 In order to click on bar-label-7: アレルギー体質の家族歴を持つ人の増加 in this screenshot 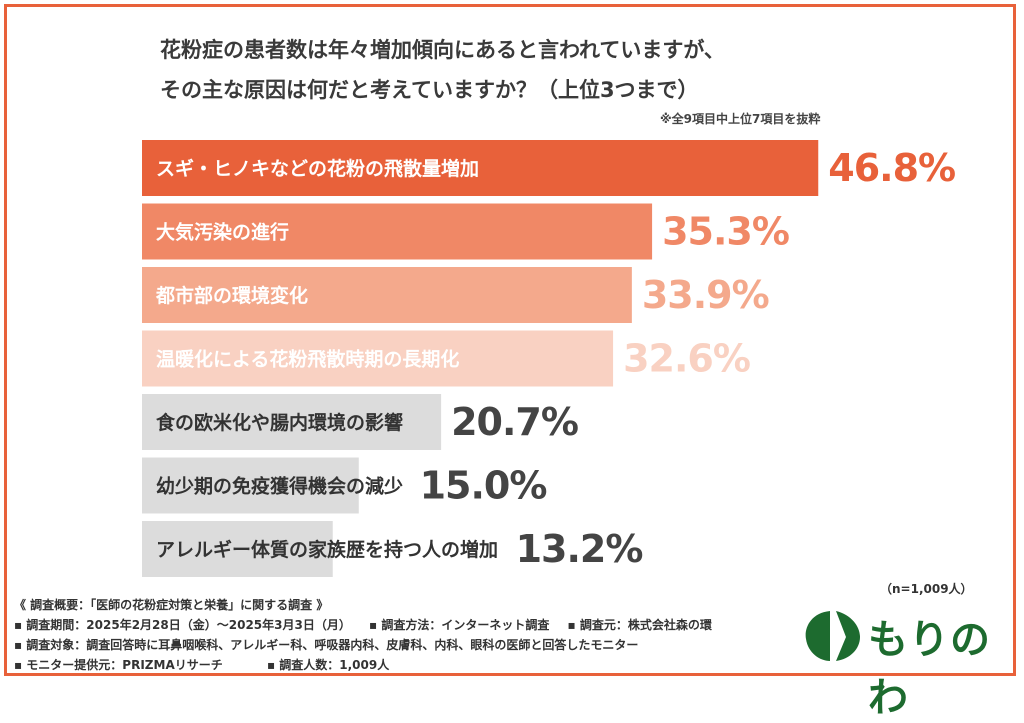, I will do `click(327, 549)`.